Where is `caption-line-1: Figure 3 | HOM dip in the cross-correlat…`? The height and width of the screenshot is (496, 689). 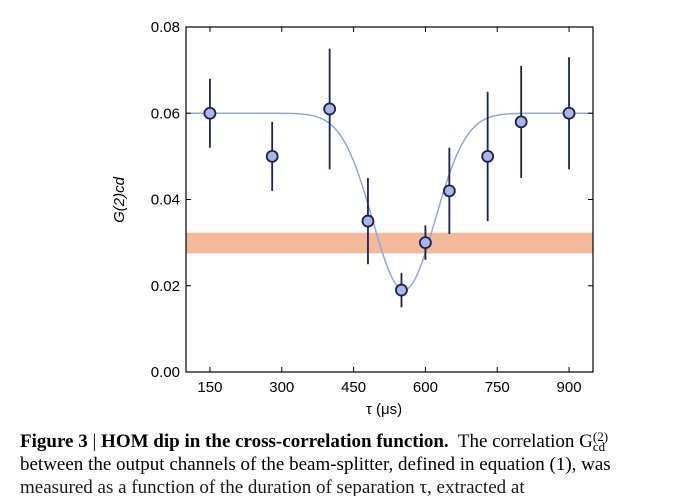
caption-line-1: Figure 3 | HOM dip in the cross-correlat… is located at coordinates (352, 441).